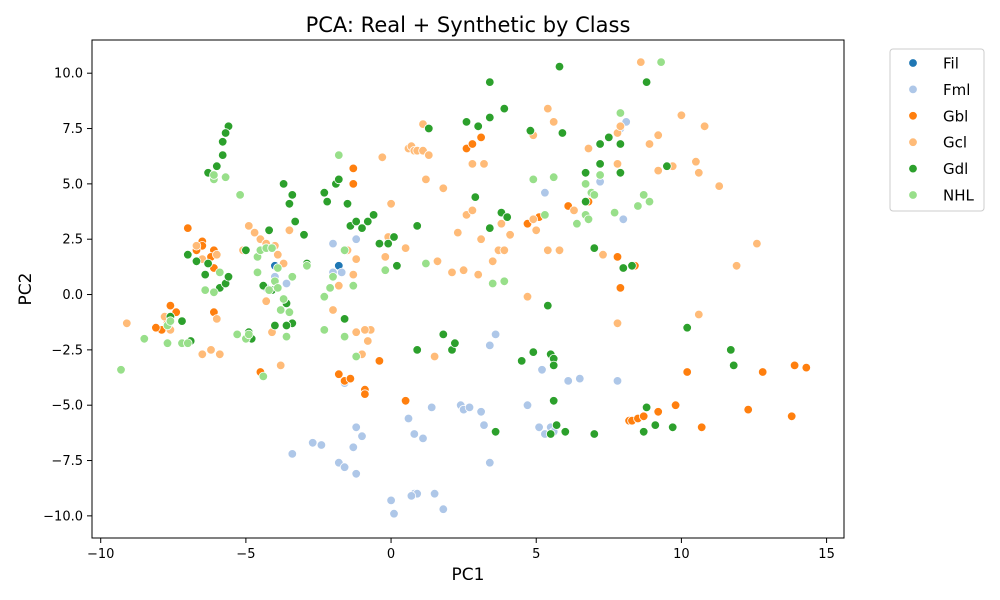  Describe the element at coordinates (941, 196) in the screenshot. I see `legend-item-nhl: NHL` at that location.